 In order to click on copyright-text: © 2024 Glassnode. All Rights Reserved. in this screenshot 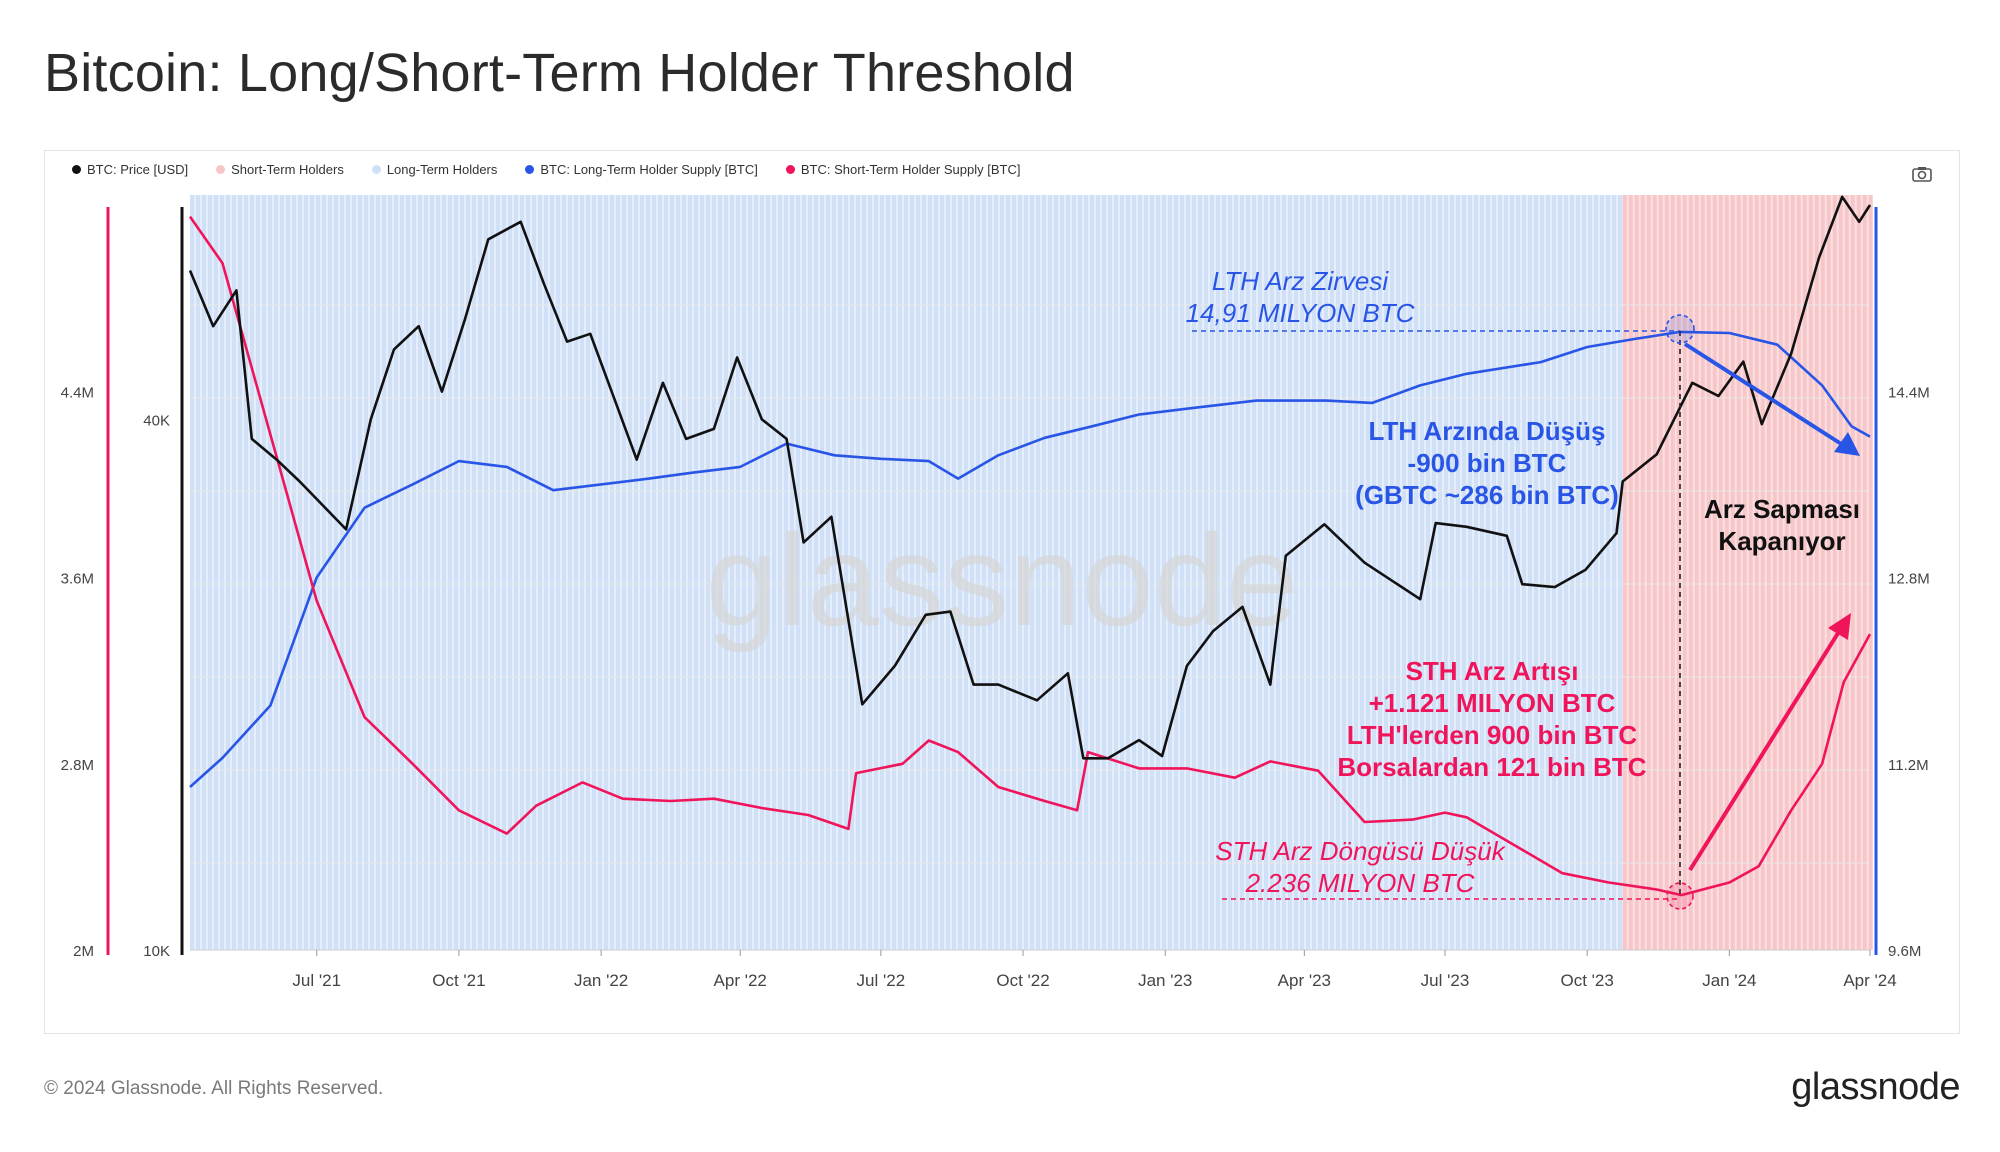, I will do `click(214, 1088)`.